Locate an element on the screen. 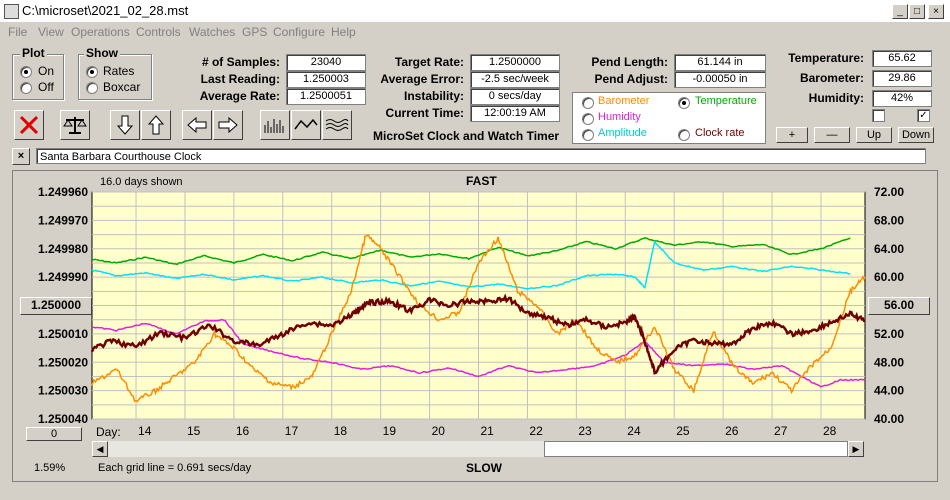 This screenshot has width=950, height=500. clock-name-field: Santa Barbara Courthouse Clock is located at coordinates (481, 156).